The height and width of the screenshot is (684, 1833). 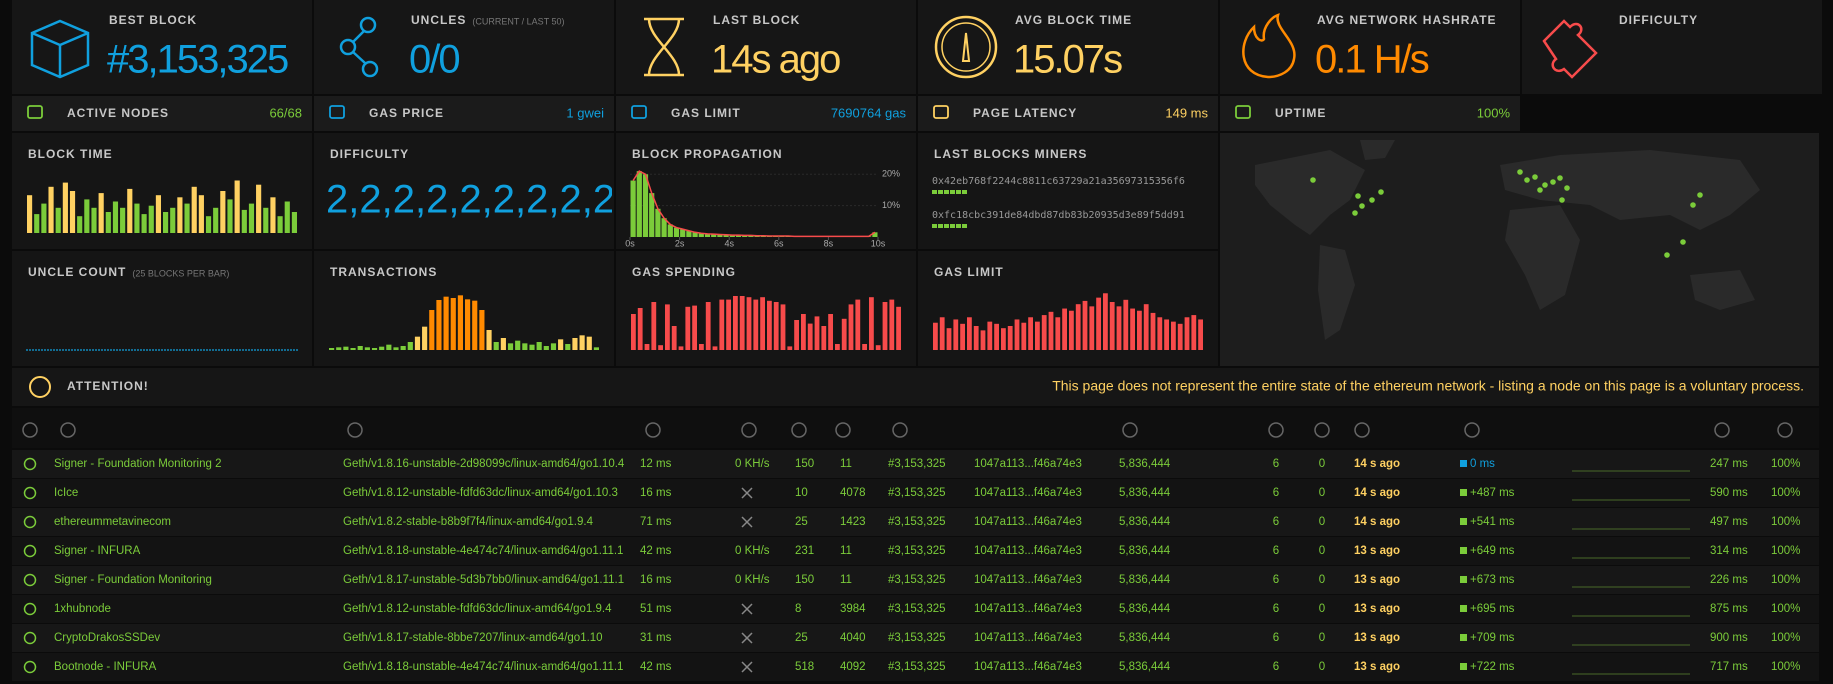 What do you see at coordinates (30, 551) in the screenshot?
I see `status-icon` at bounding box center [30, 551].